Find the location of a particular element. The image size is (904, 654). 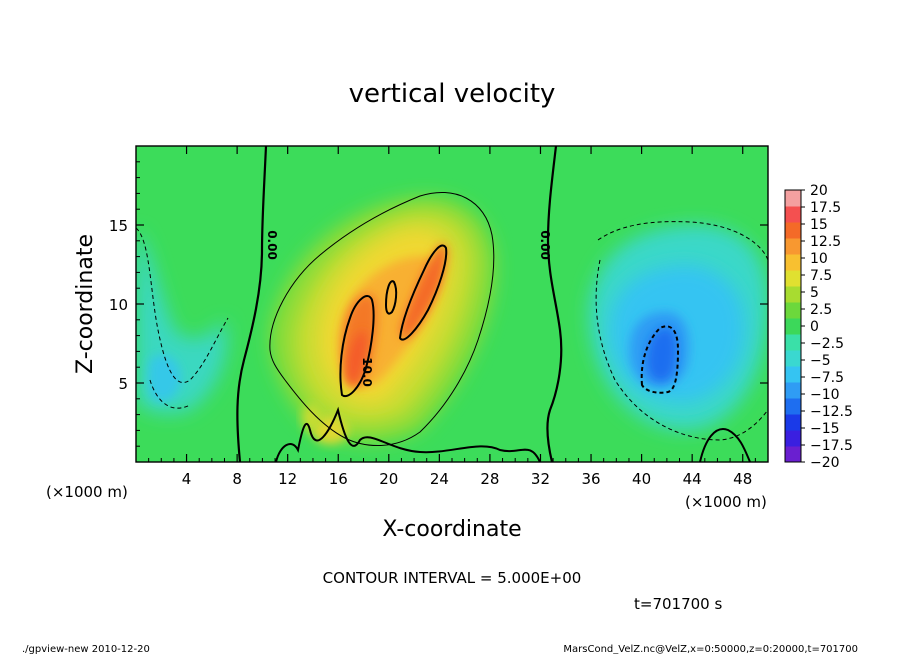

x-tick-label: 20 is located at coordinates (388, 479).